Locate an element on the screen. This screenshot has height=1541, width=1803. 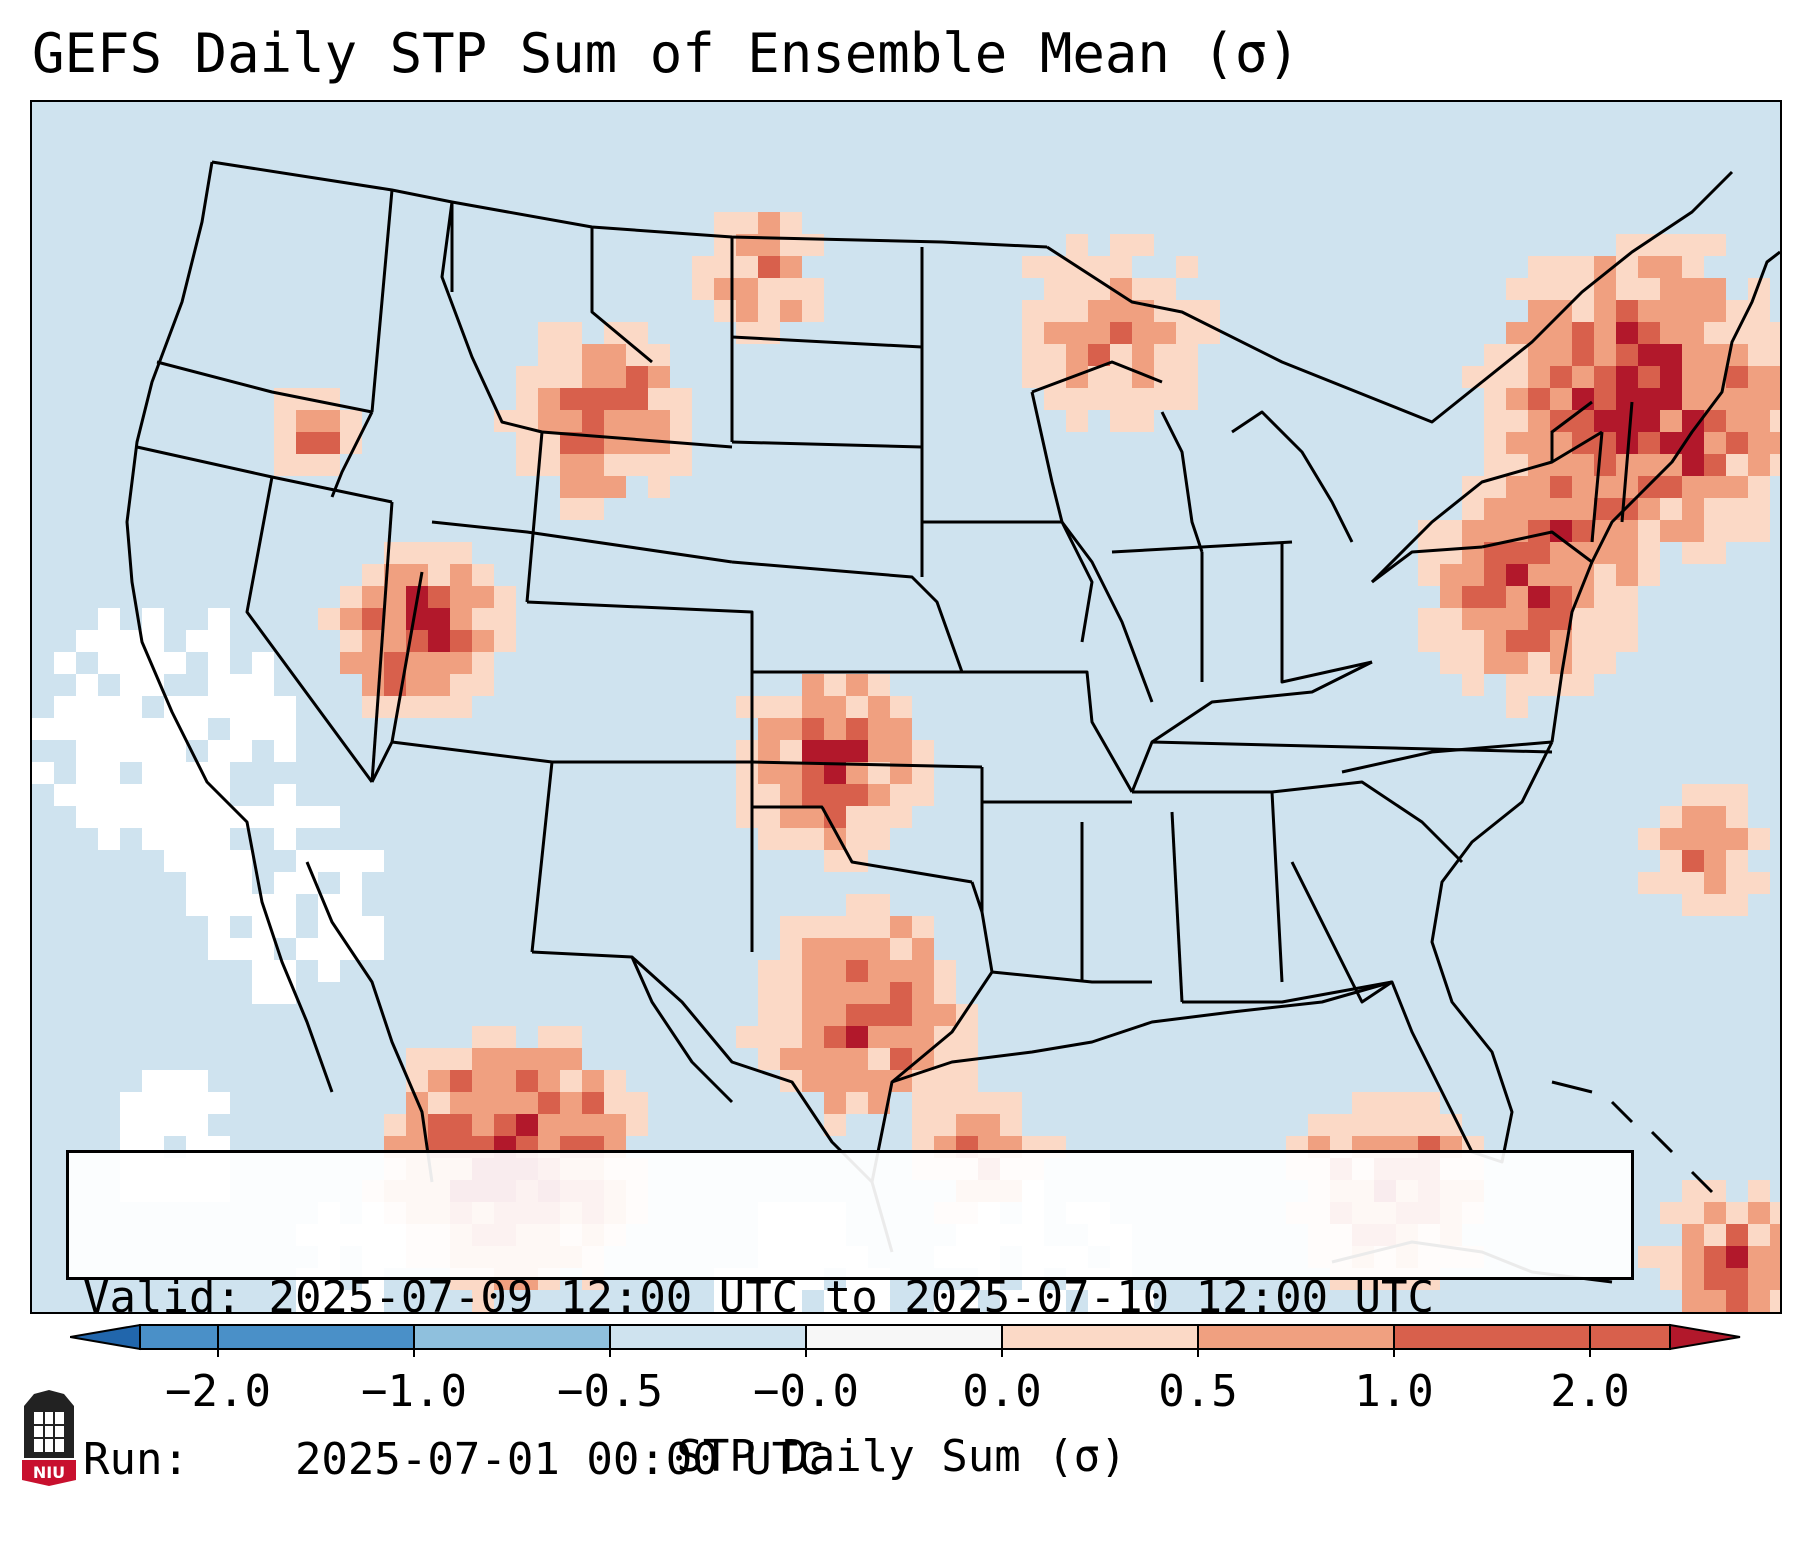
colorbar-tick-label: −0.0 is located at coordinates (806, 1391).